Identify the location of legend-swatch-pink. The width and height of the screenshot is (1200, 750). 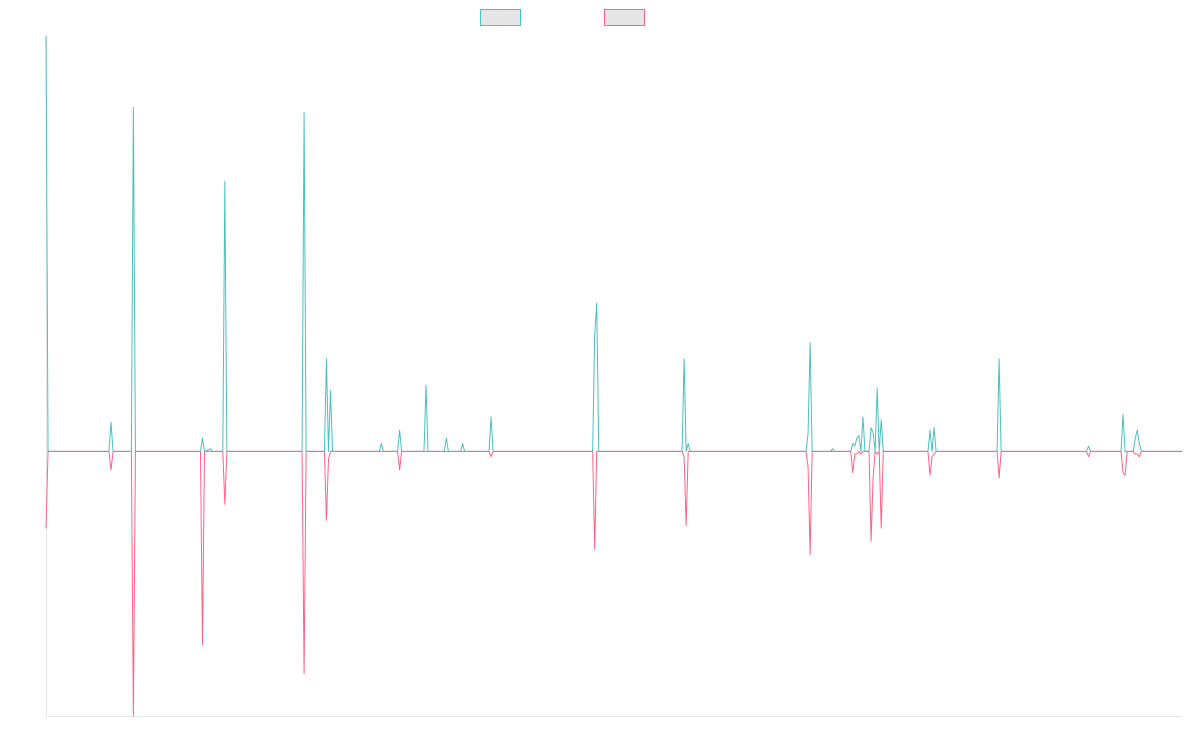
(624, 17).